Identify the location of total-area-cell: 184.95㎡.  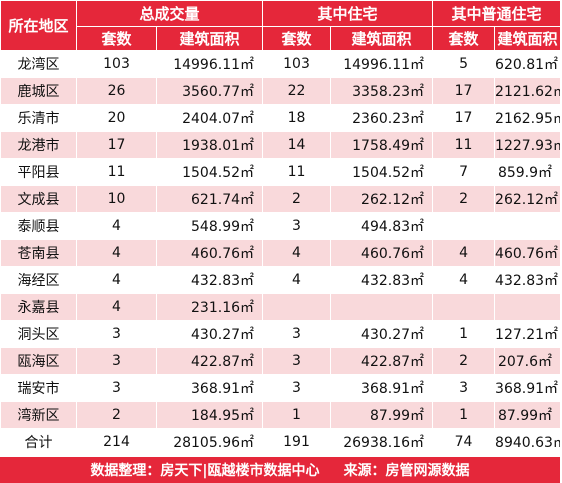
(209, 415).